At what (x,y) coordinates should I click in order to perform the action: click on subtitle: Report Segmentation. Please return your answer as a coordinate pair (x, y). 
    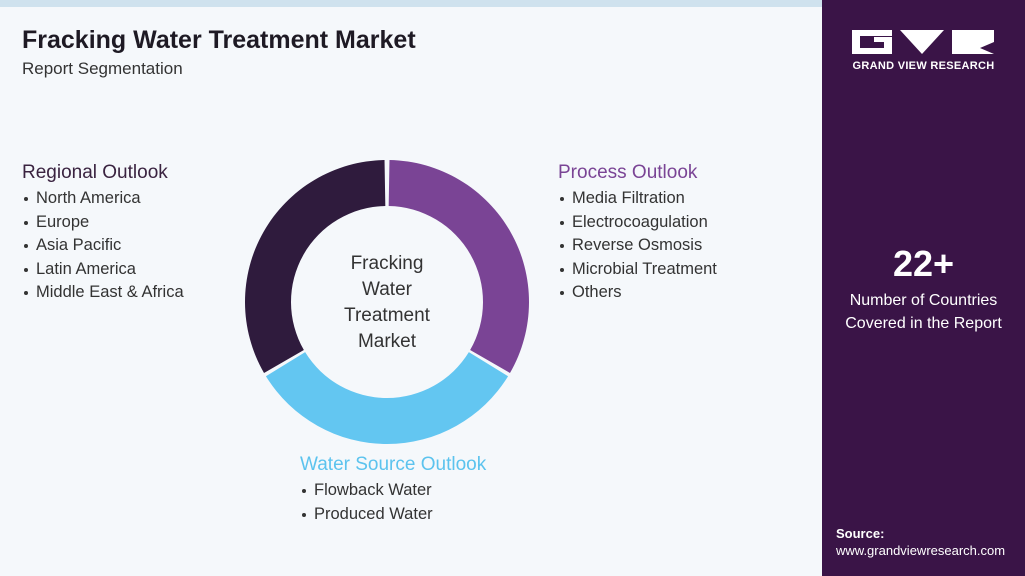
    Looking at the image, I should click on (102, 68).